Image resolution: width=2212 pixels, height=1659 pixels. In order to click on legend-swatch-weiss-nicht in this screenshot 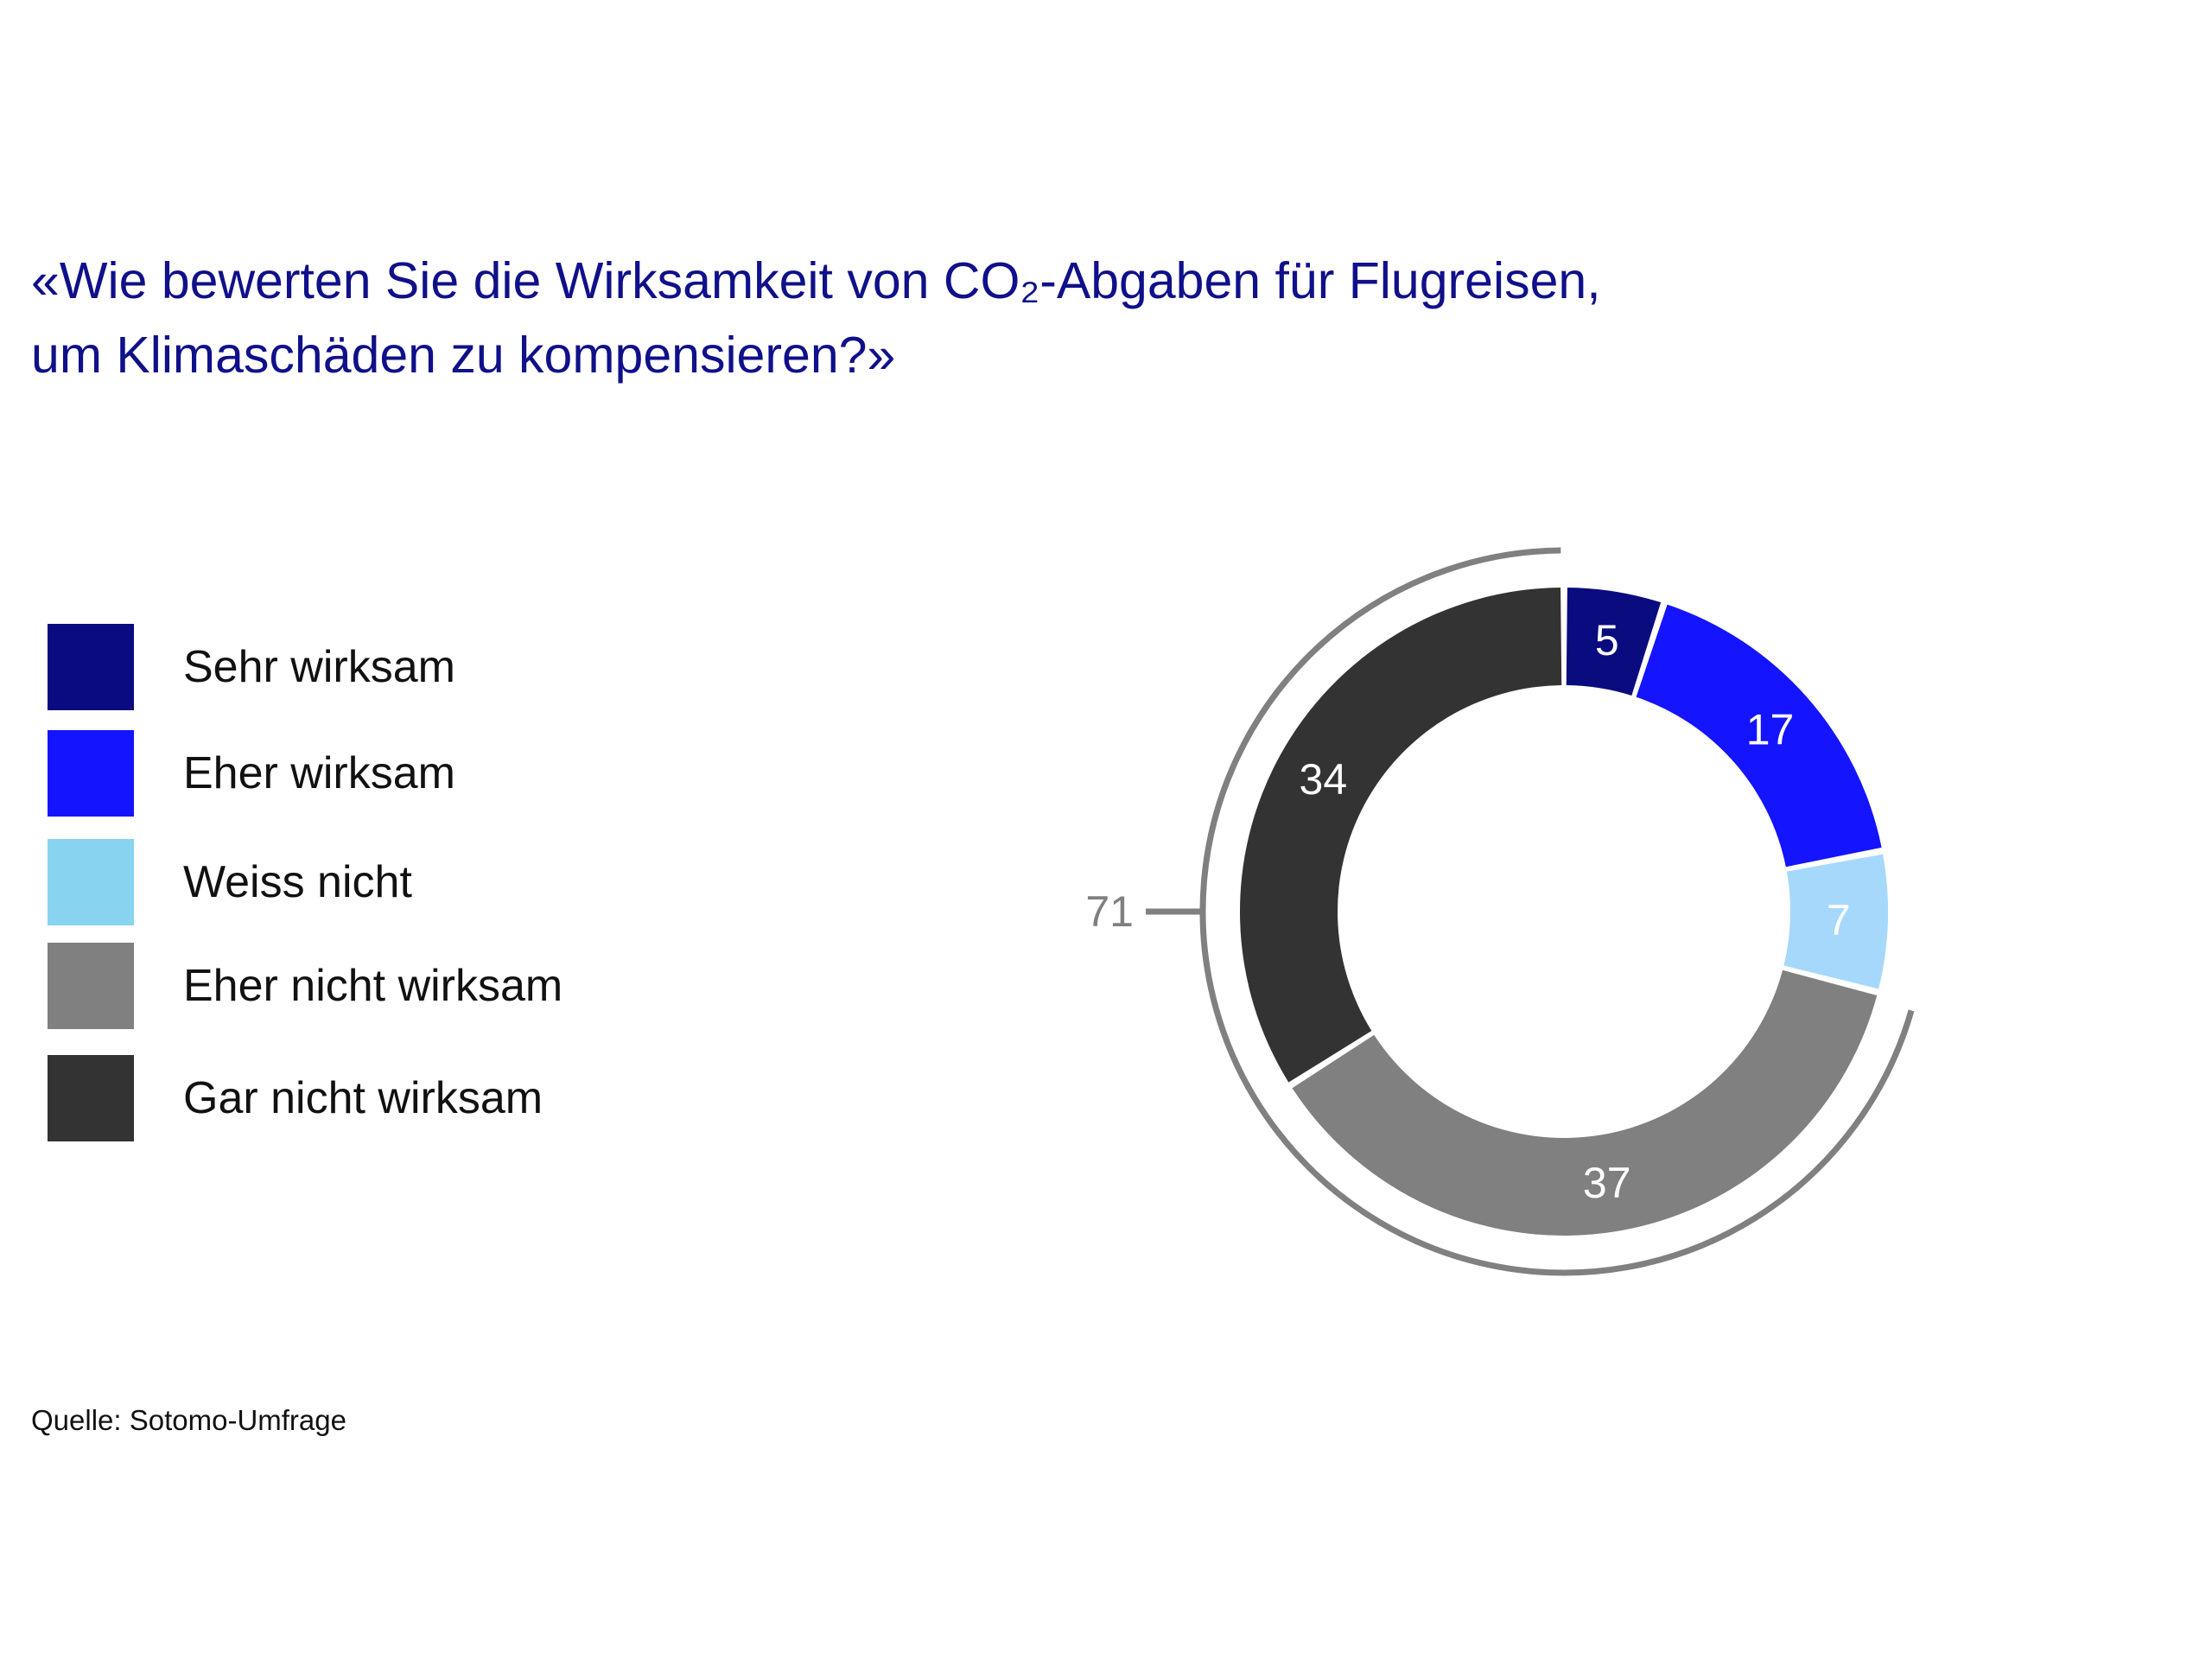, I will do `click(91, 882)`.